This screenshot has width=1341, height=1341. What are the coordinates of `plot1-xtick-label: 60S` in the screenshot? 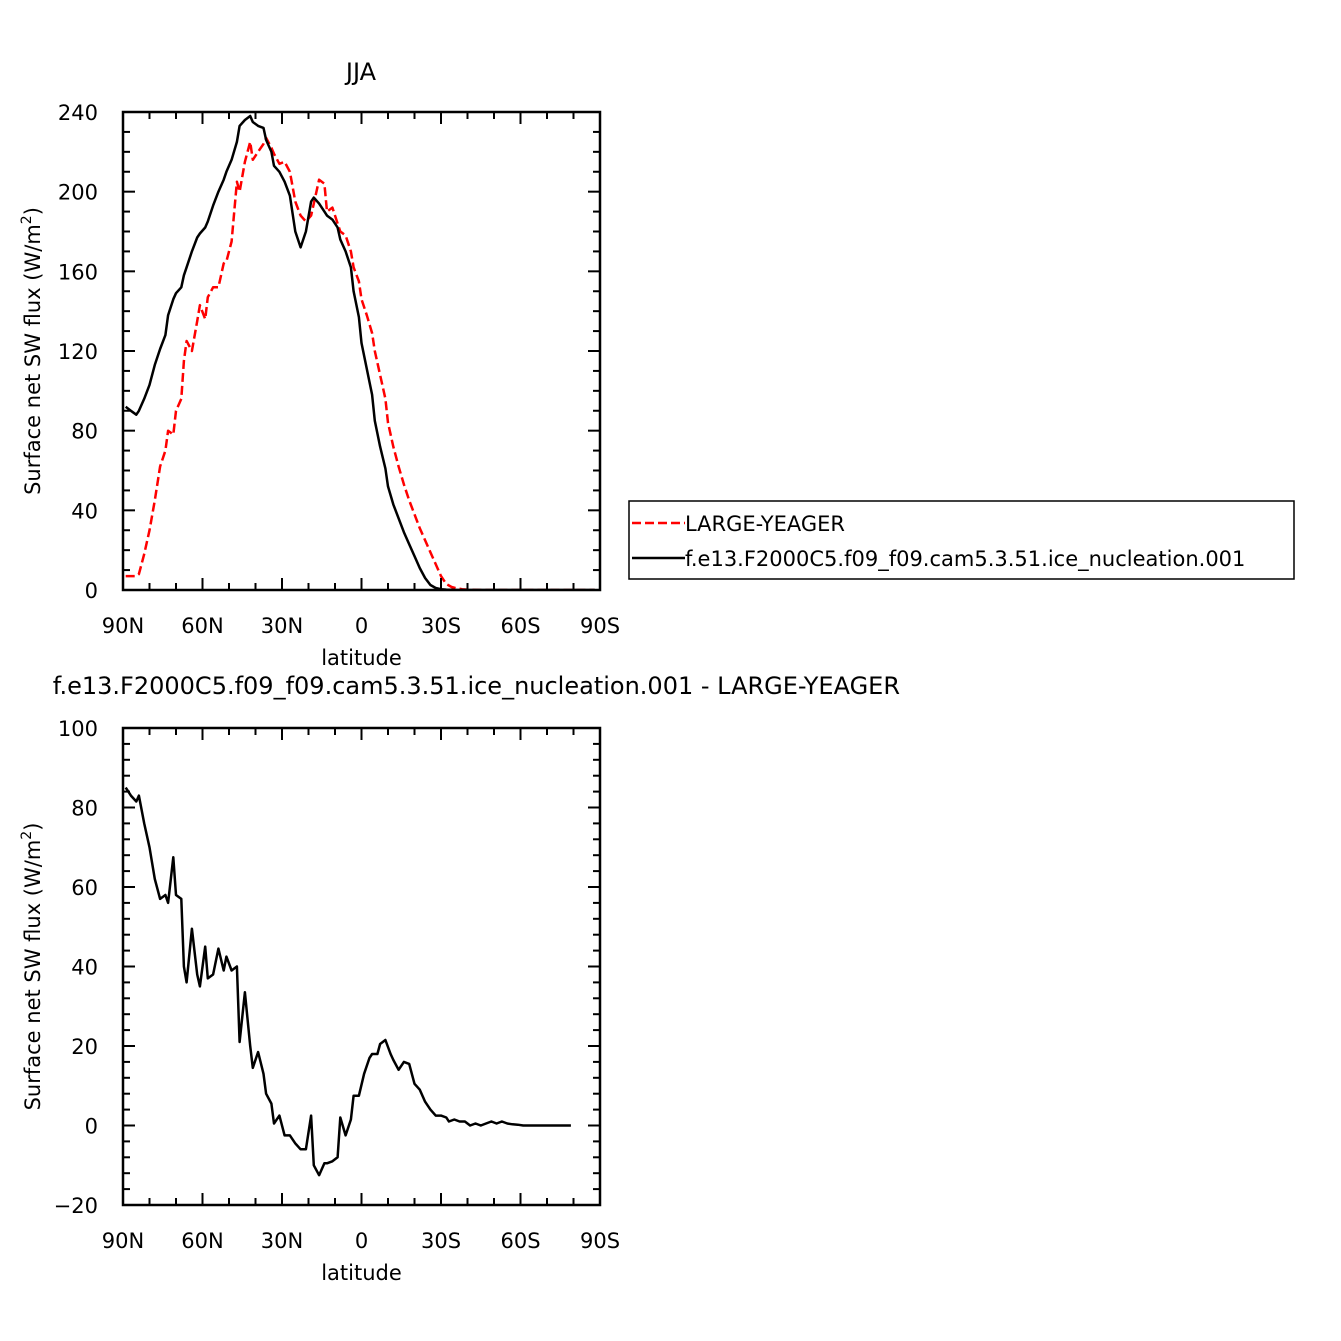 It's located at (520, 626).